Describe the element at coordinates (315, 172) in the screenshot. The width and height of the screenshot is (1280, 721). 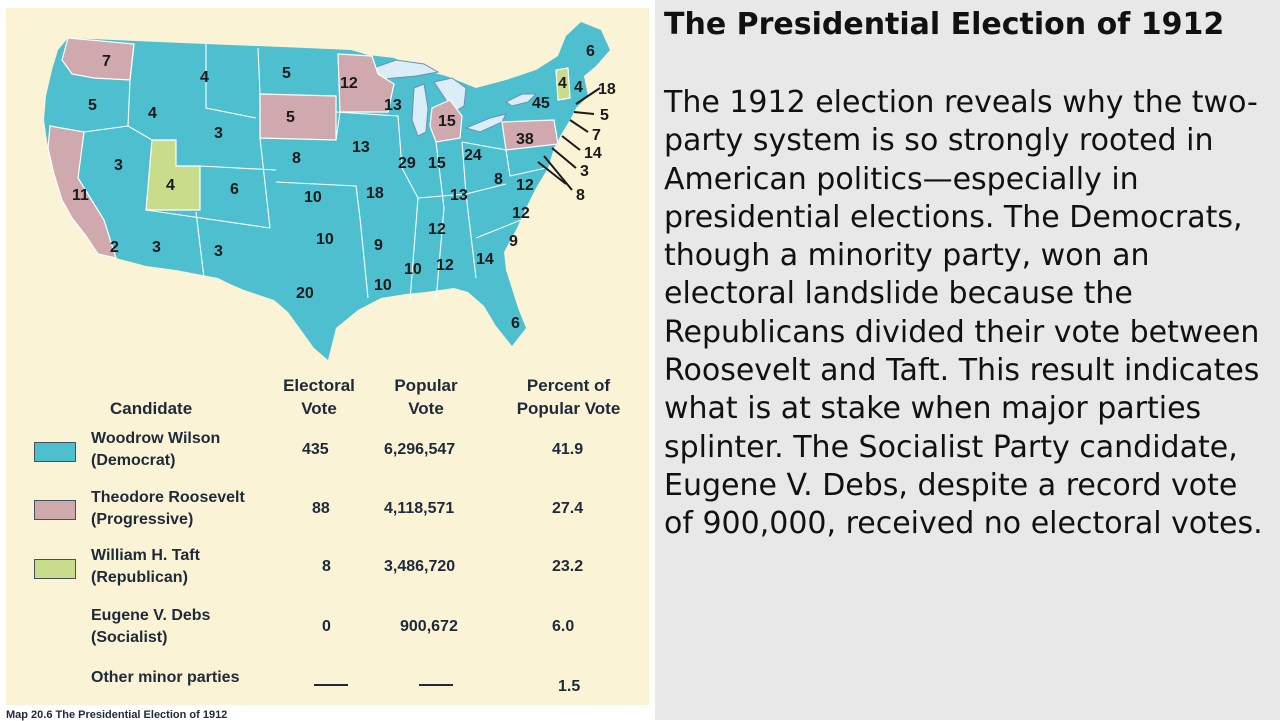
I see `state-borders` at that location.